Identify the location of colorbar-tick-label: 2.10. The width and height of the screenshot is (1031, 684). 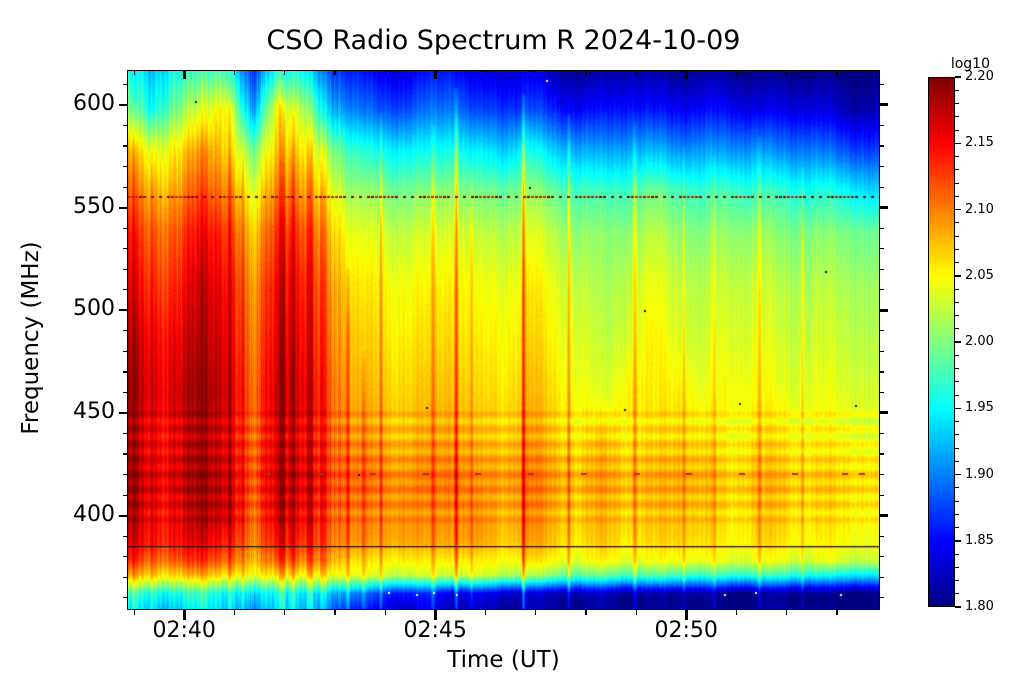
(979, 209).